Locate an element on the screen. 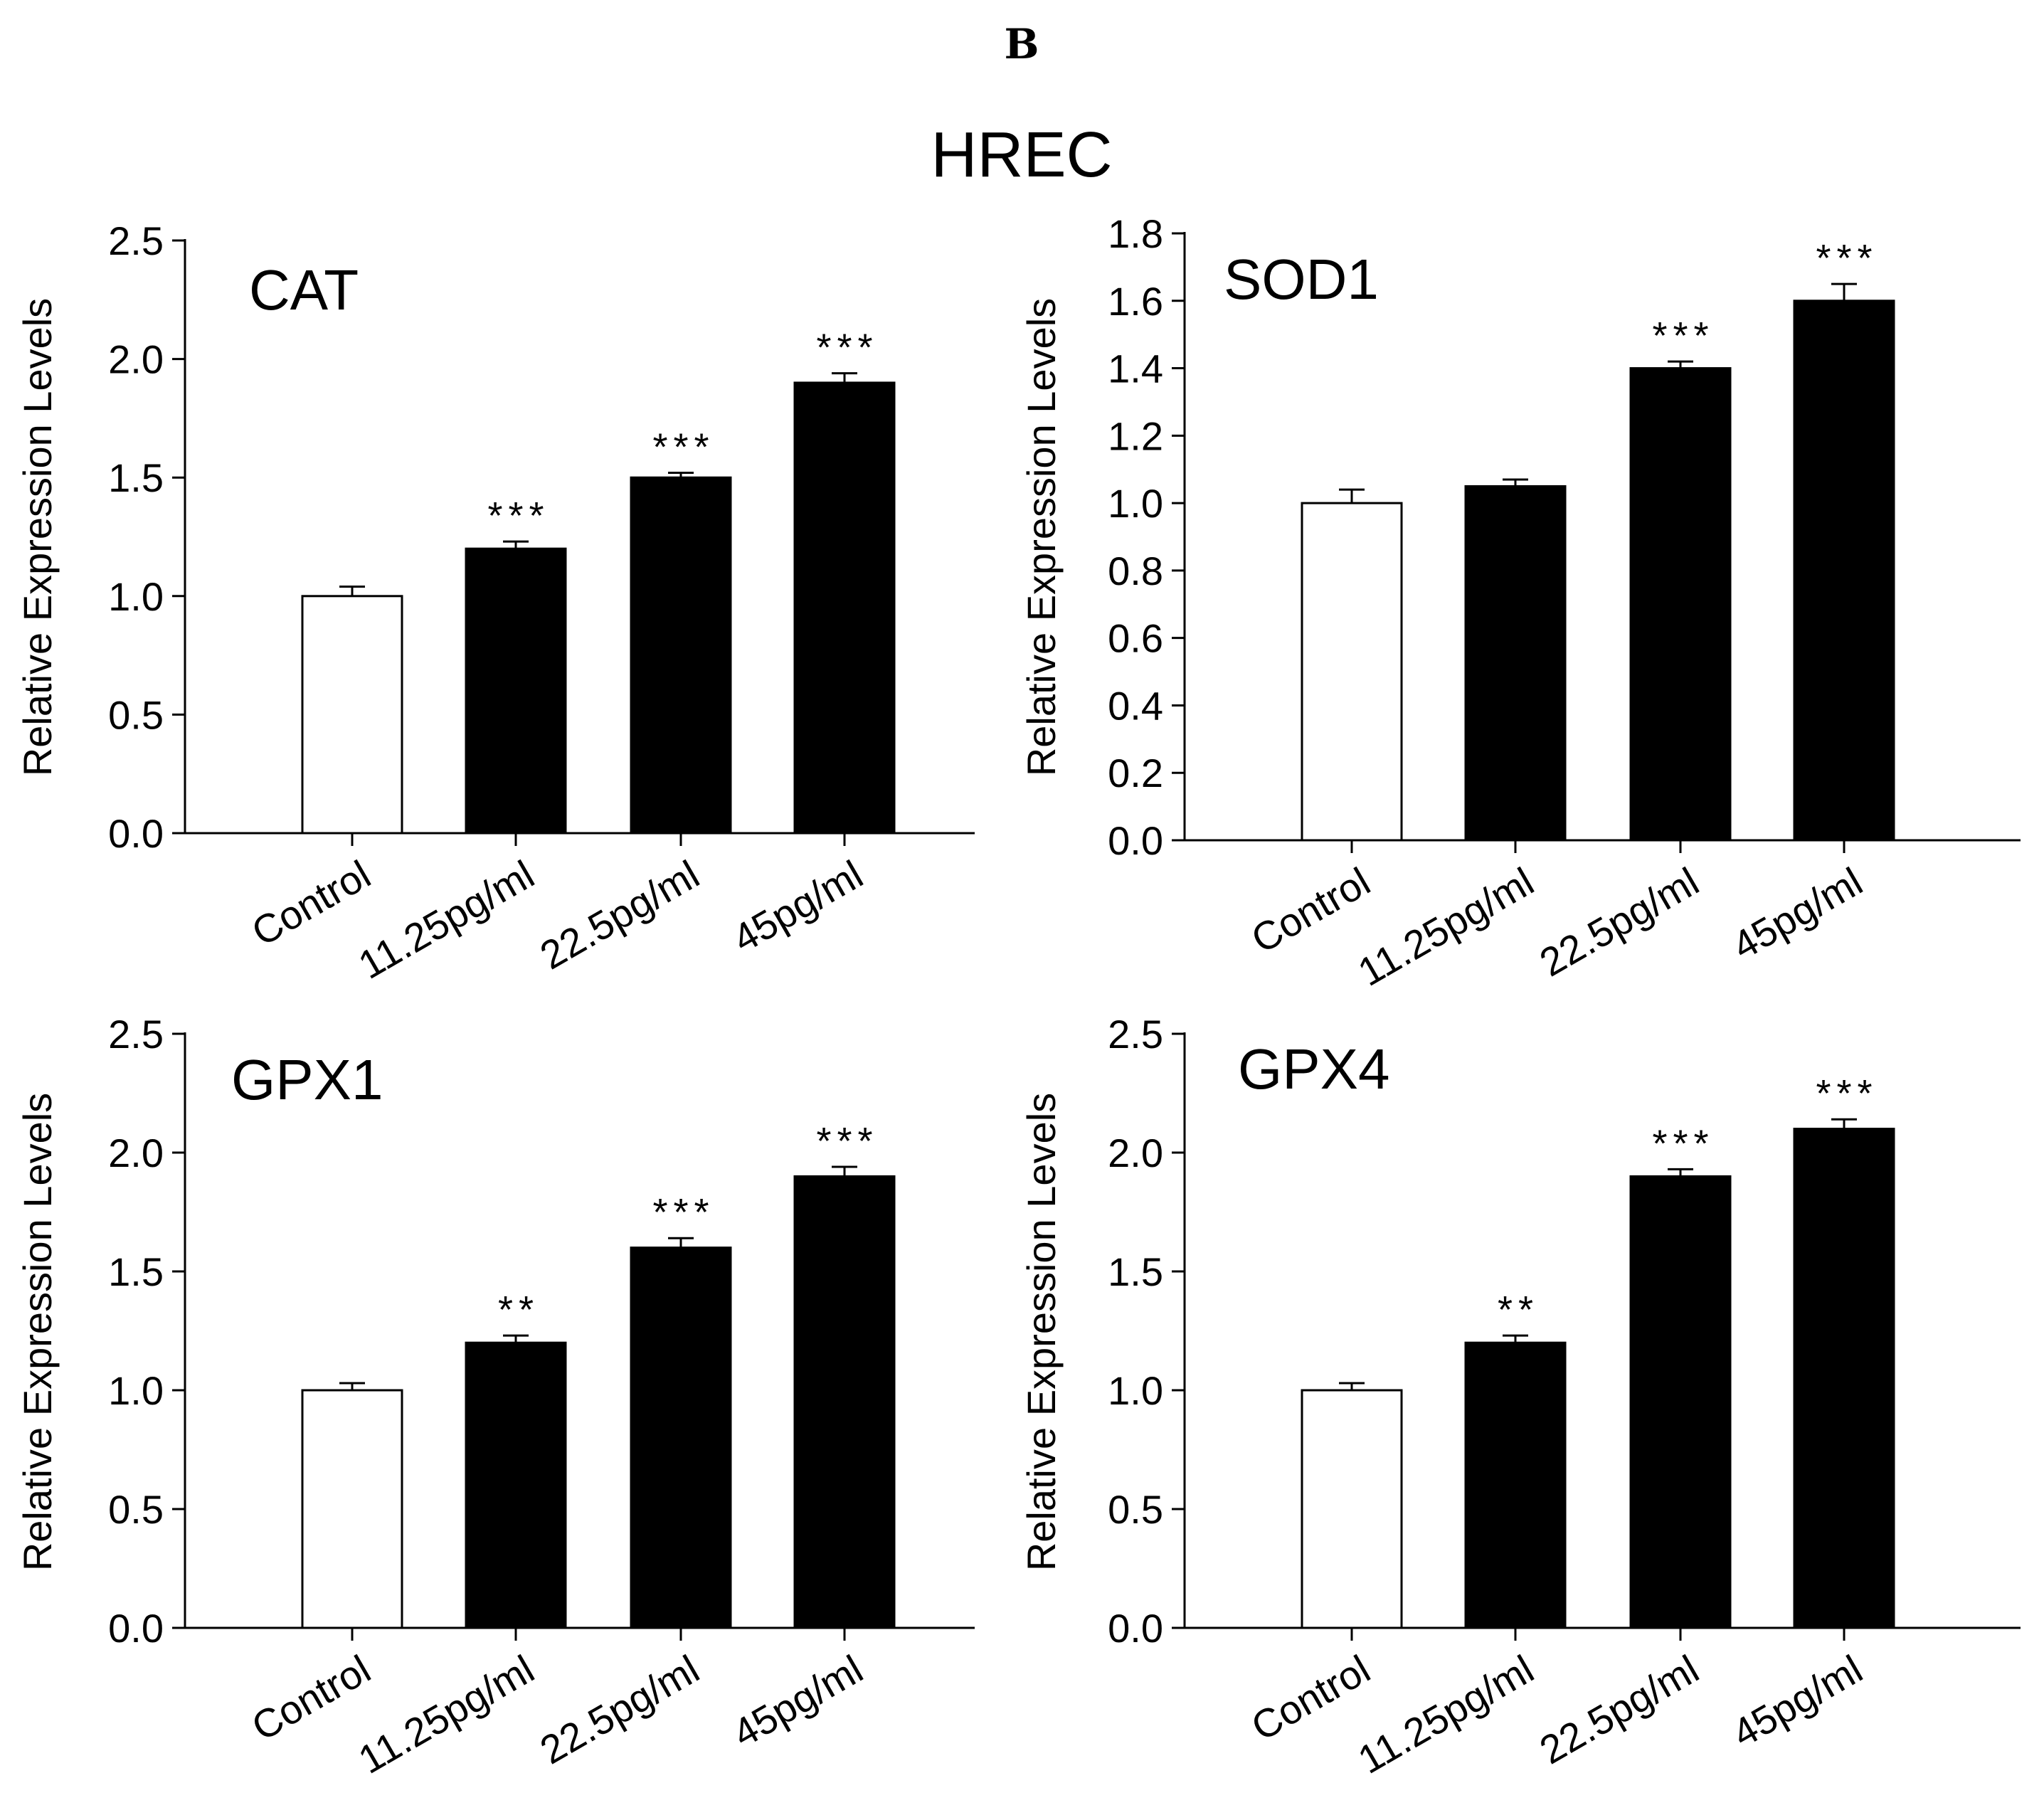  chart-title: SOD1 is located at coordinates (1301, 279).